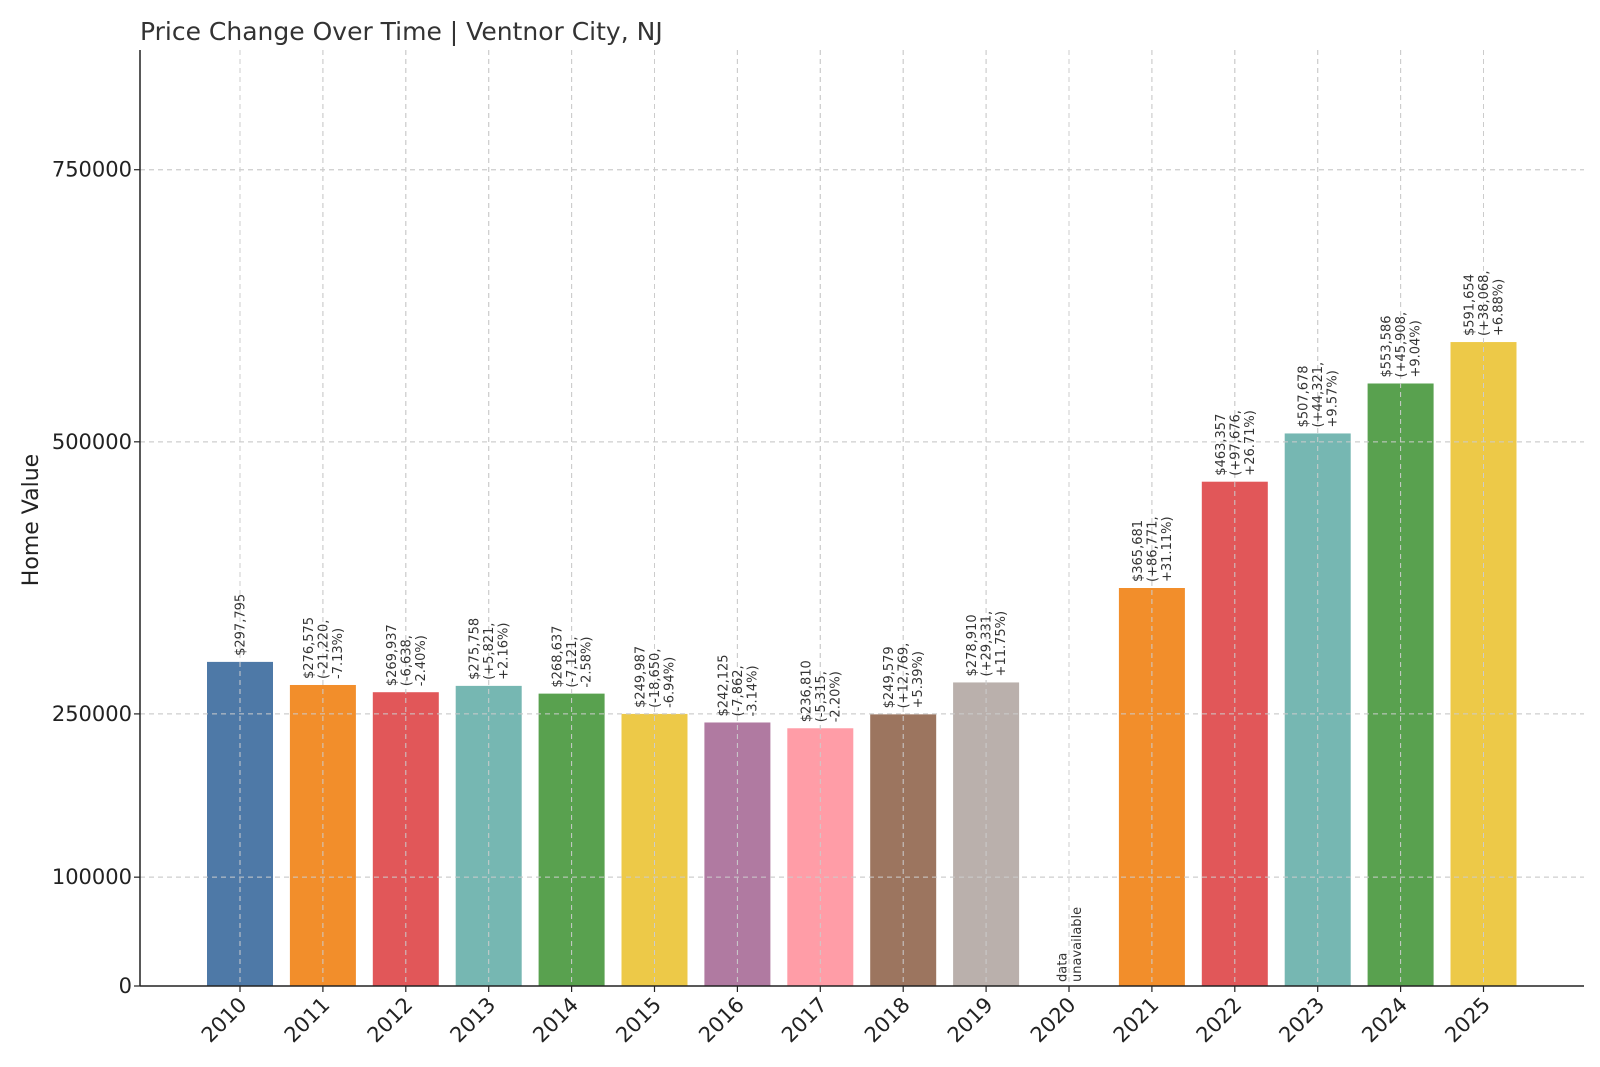  What do you see at coordinates (224, 1020) in the screenshot?
I see `x-tick-label: 2010` at bounding box center [224, 1020].